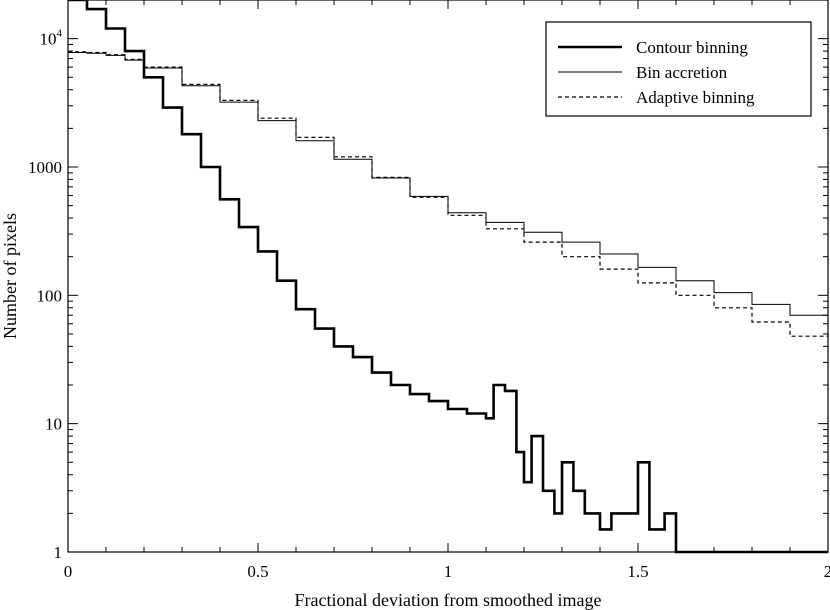 The width and height of the screenshot is (830, 610). Describe the element at coordinates (448, 571) in the screenshot. I see `x-tick-label: 1` at that location.